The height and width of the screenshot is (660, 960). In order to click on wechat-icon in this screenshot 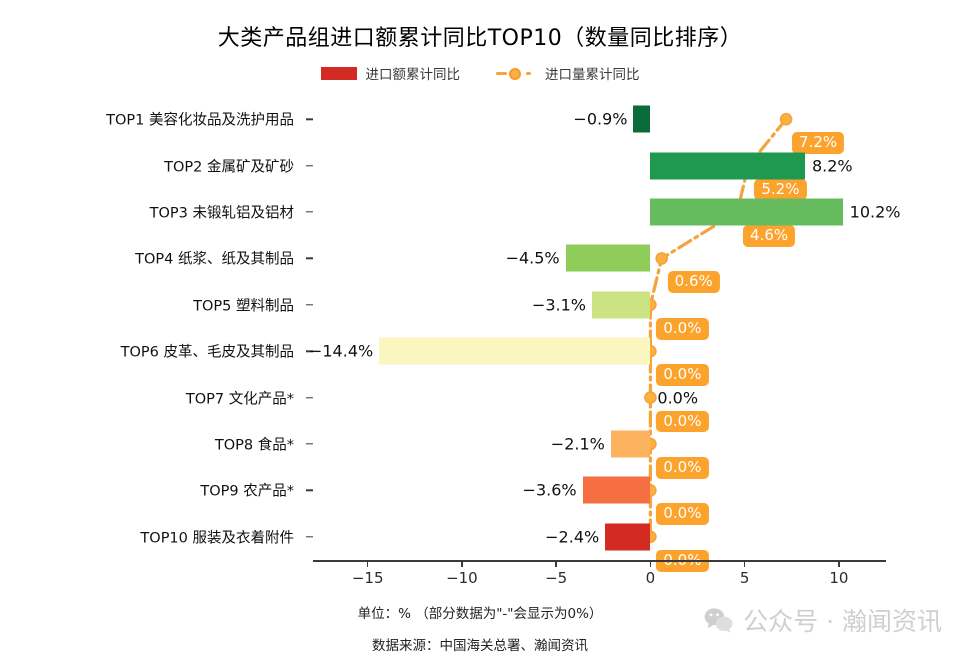, I will do `click(718, 620)`.